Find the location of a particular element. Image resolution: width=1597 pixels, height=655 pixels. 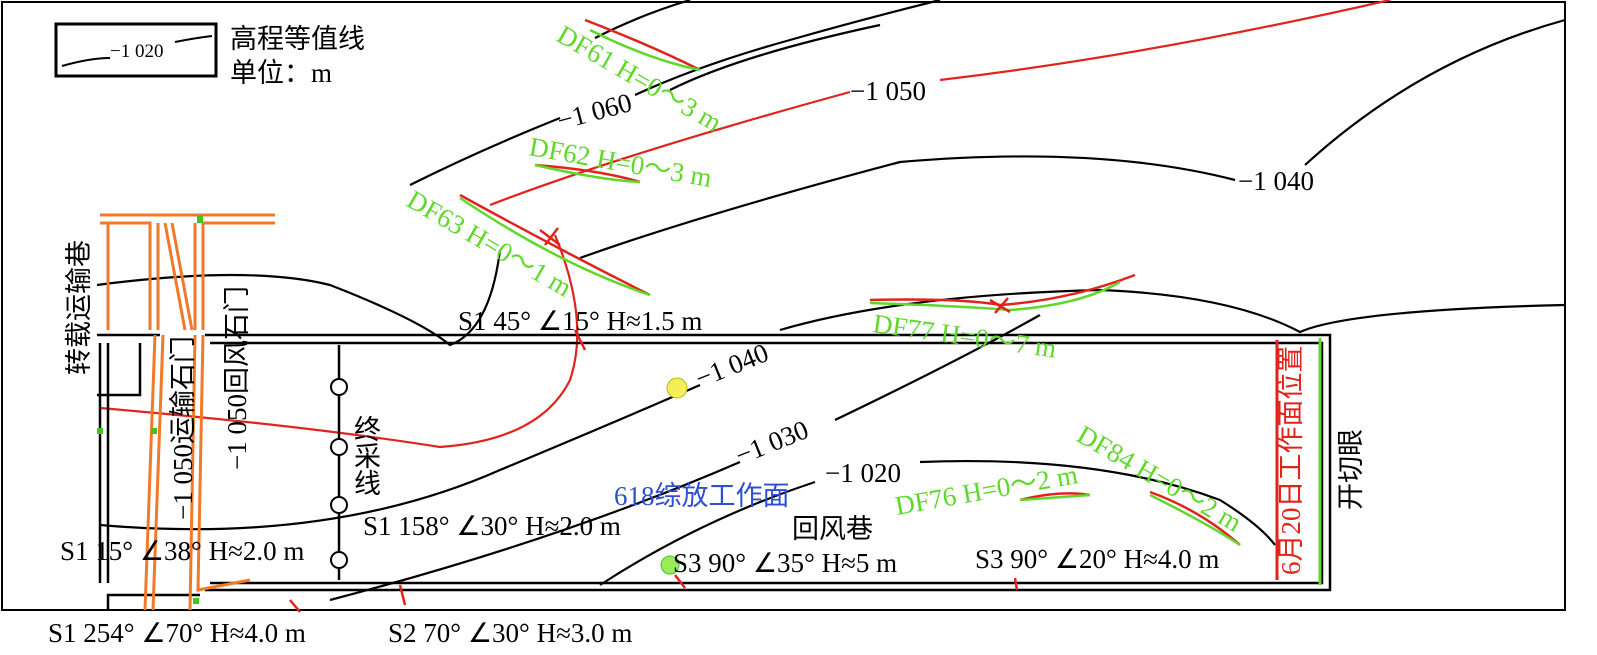

roadway-label: −1 050运输石门 is located at coordinates (183, 428).